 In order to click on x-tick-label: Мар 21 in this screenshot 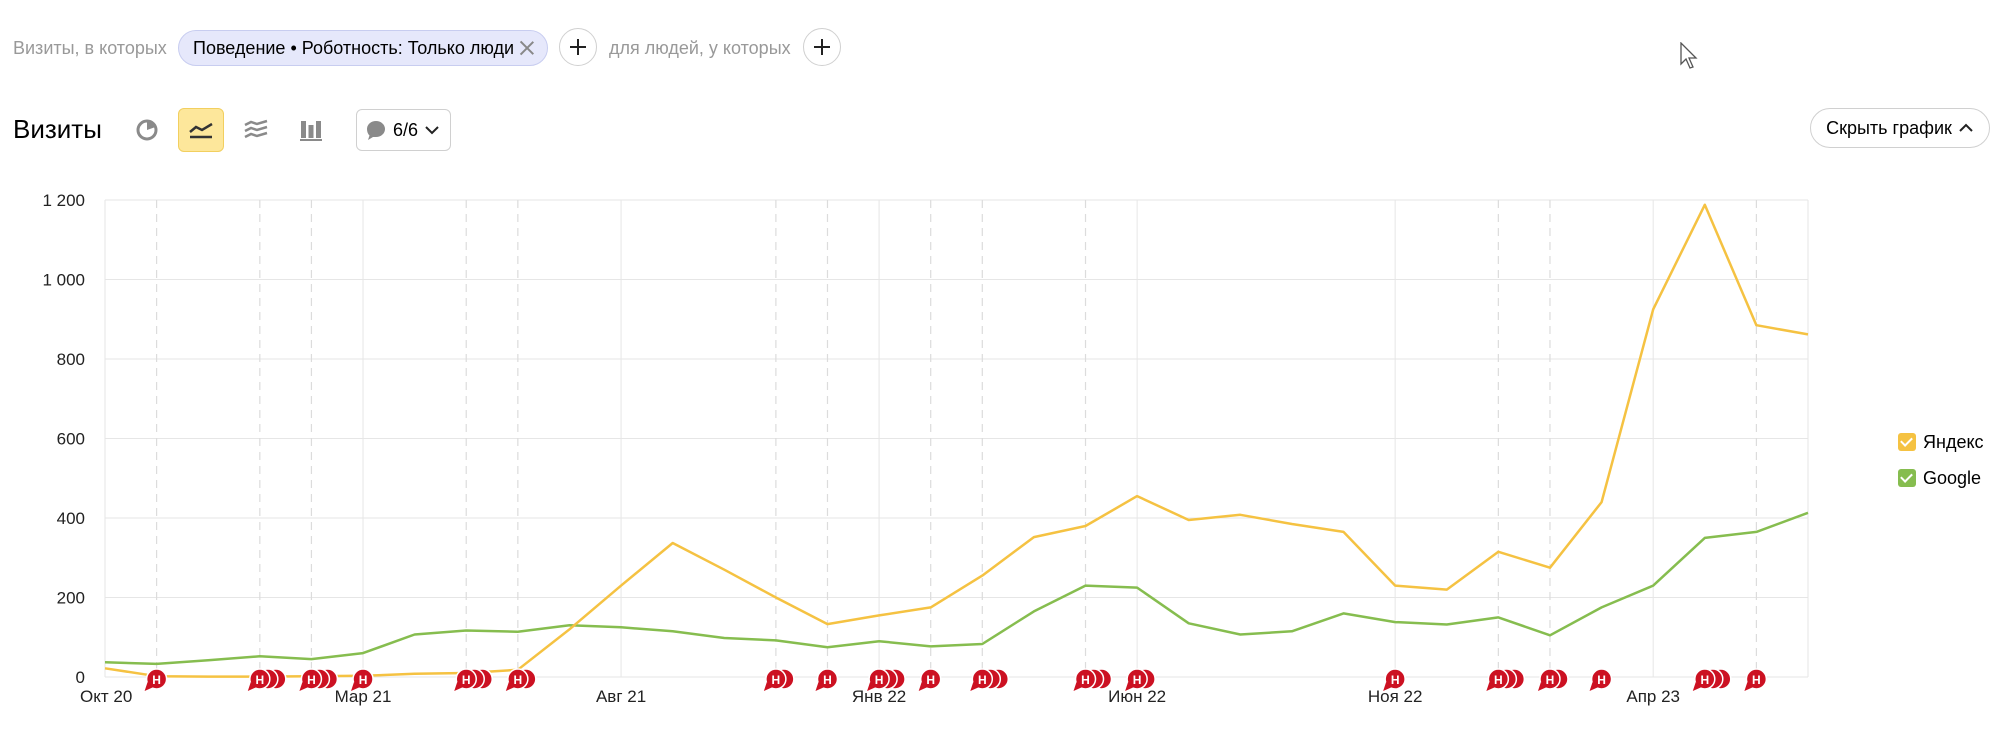, I will do `click(363, 696)`.